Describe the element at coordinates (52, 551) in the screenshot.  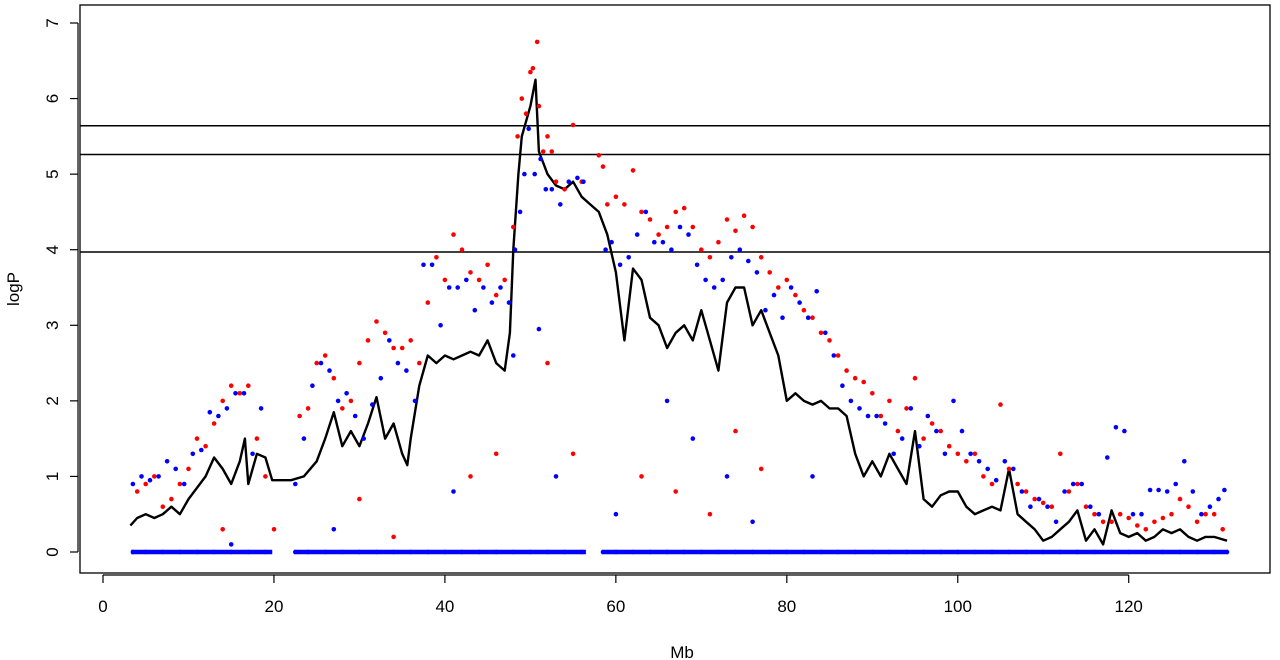
I see `y-tick-label: 0` at that location.